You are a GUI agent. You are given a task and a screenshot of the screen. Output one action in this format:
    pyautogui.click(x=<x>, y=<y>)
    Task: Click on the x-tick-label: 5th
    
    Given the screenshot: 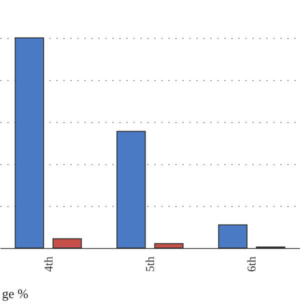 What is the action you would take?
    pyautogui.click(x=150, y=264)
    